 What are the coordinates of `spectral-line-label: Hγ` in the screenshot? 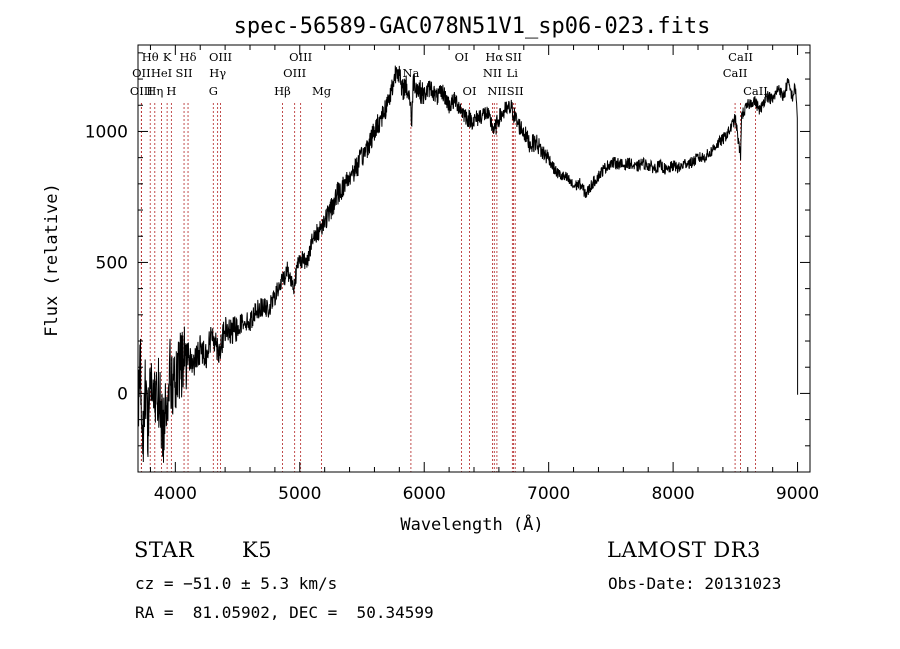 It's located at (217, 73).